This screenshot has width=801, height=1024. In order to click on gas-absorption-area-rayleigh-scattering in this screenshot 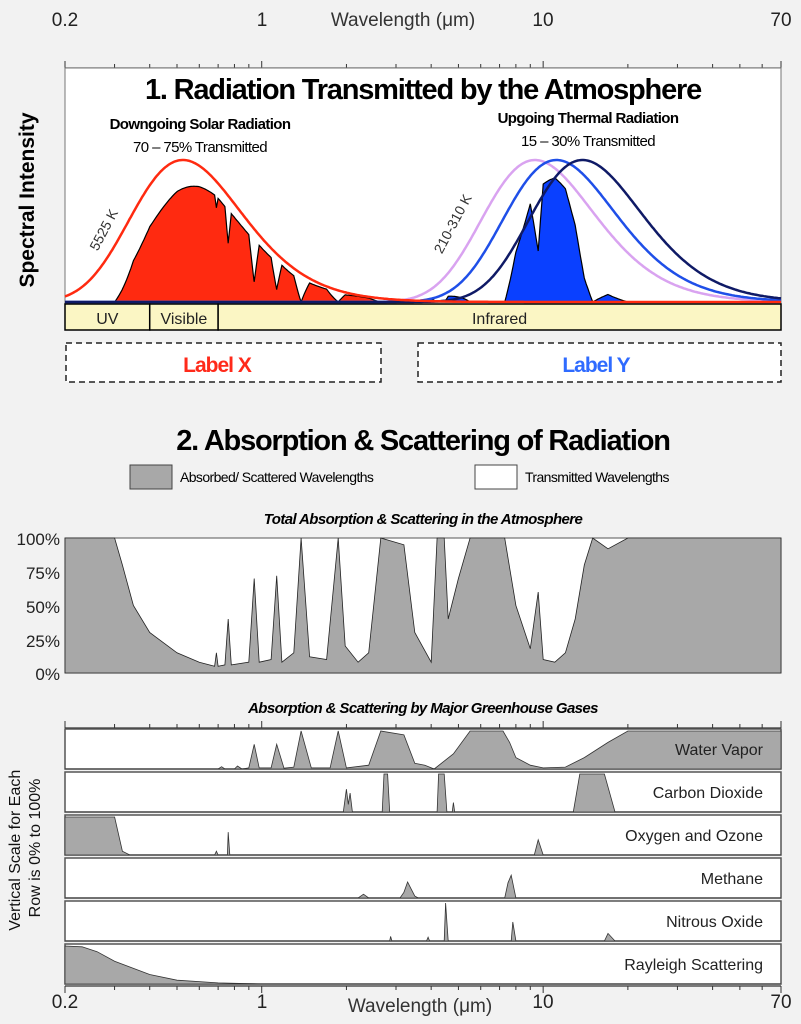, I will do `click(422, 965)`.